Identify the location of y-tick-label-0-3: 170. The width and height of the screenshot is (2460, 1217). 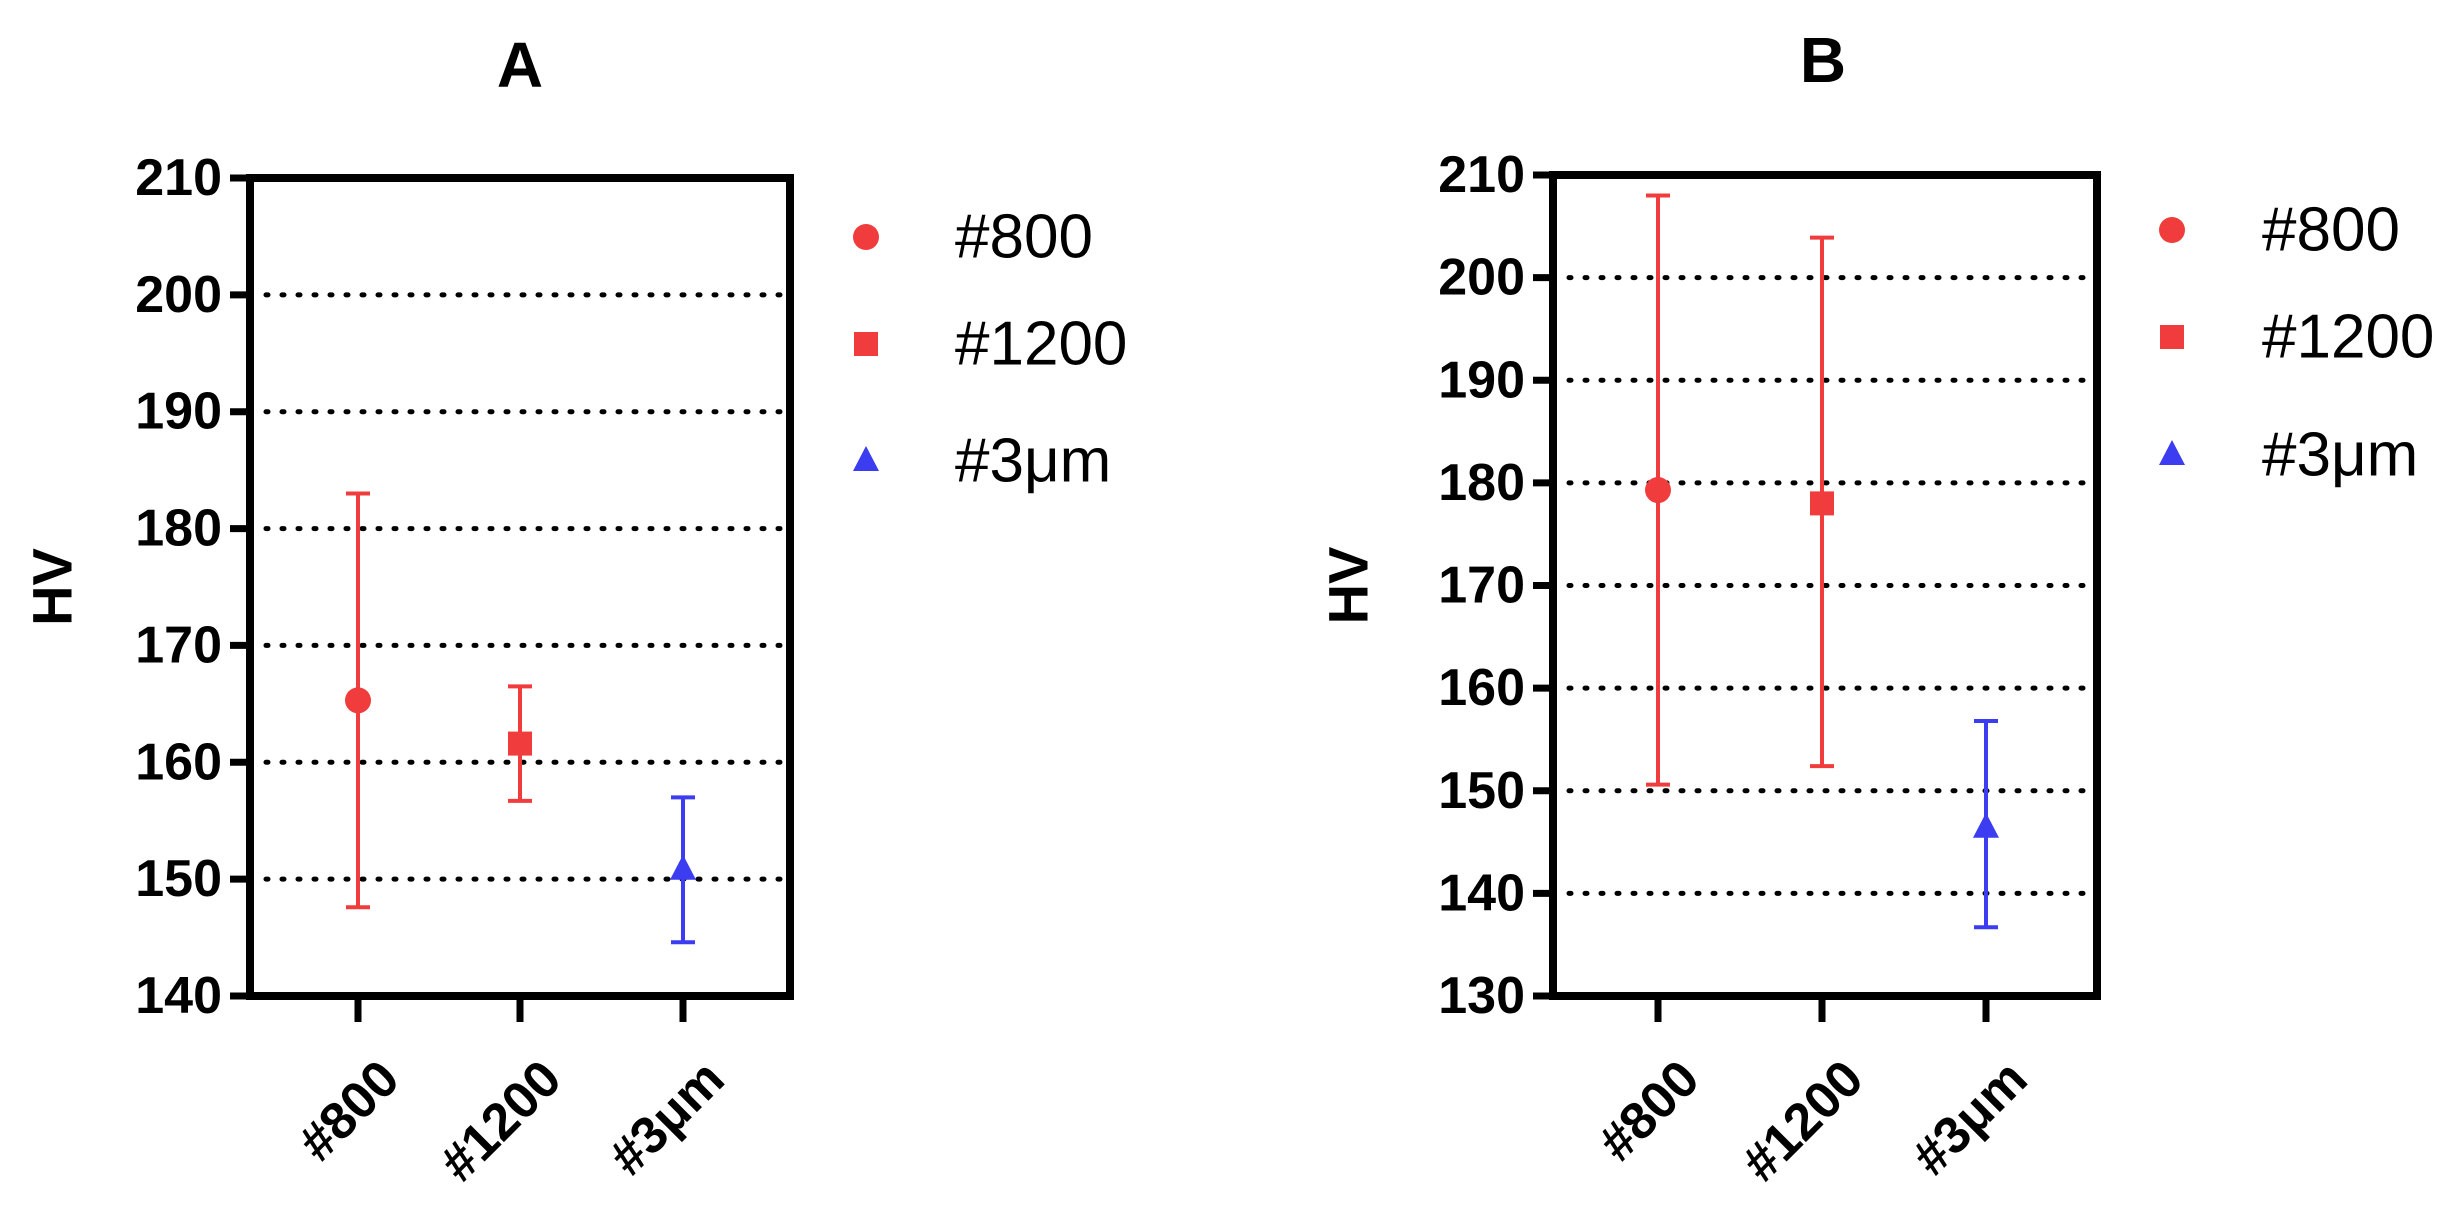
(178, 645).